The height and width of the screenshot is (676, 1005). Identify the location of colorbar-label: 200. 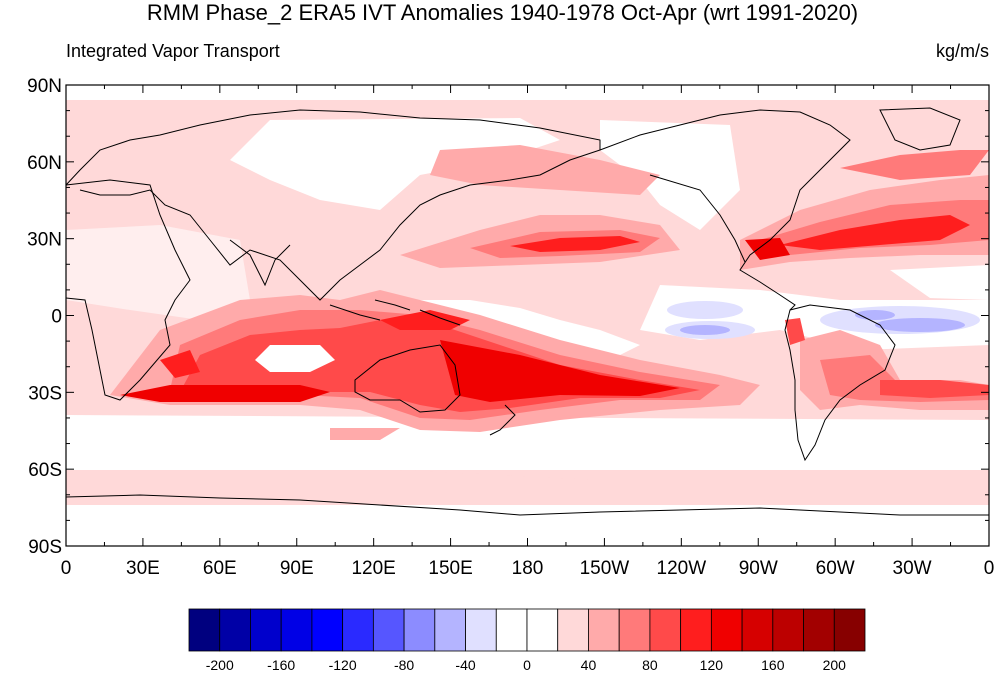
(835, 665).